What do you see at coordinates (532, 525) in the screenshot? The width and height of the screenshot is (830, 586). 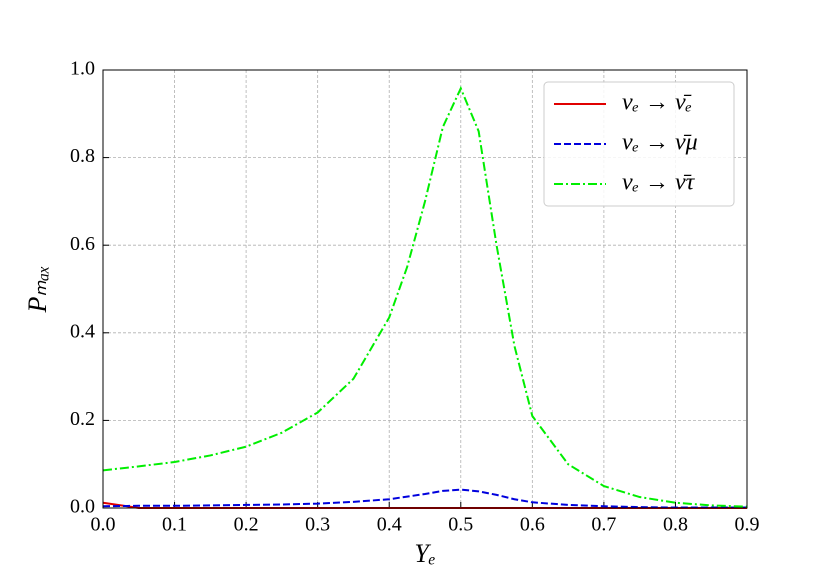 I see `x-tick-label: 0.6` at bounding box center [532, 525].